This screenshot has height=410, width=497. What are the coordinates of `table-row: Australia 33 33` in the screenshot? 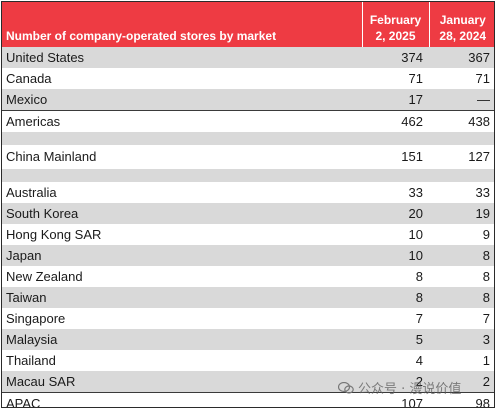 It's located at (248, 192).